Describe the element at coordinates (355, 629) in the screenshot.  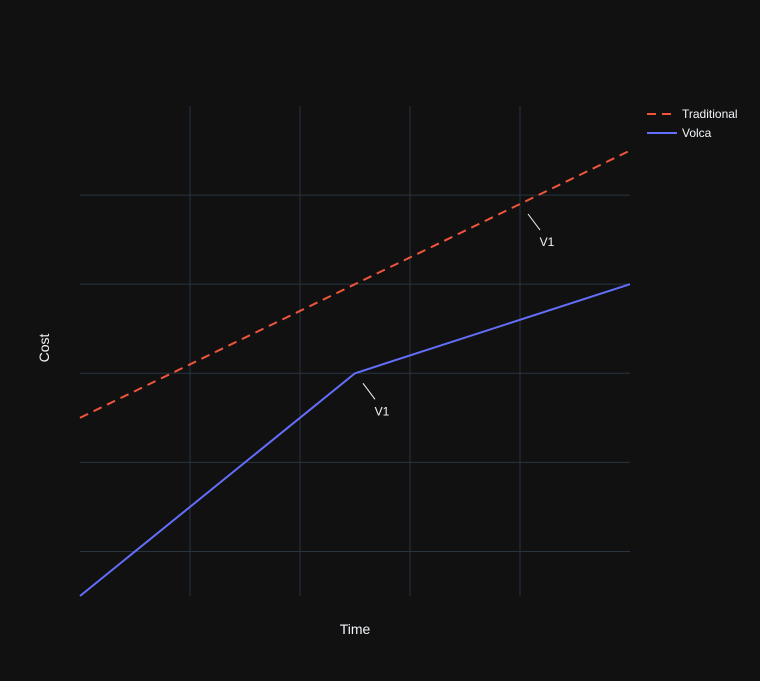
I see `x-axis-title: Time` at that location.